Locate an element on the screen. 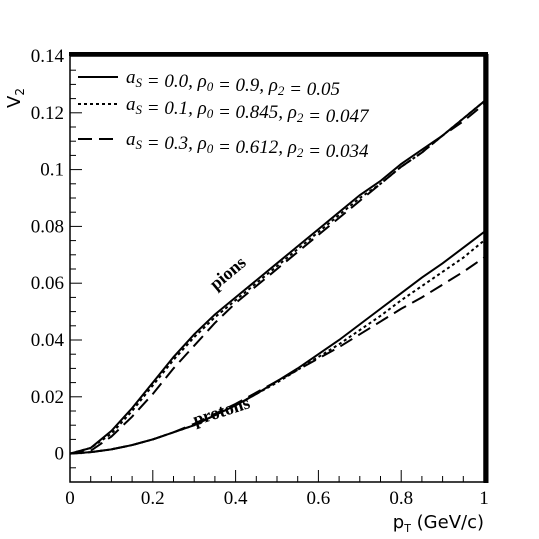 This screenshot has width=539, height=539. y-axis-title: V2 is located at coordinates (15, 98).